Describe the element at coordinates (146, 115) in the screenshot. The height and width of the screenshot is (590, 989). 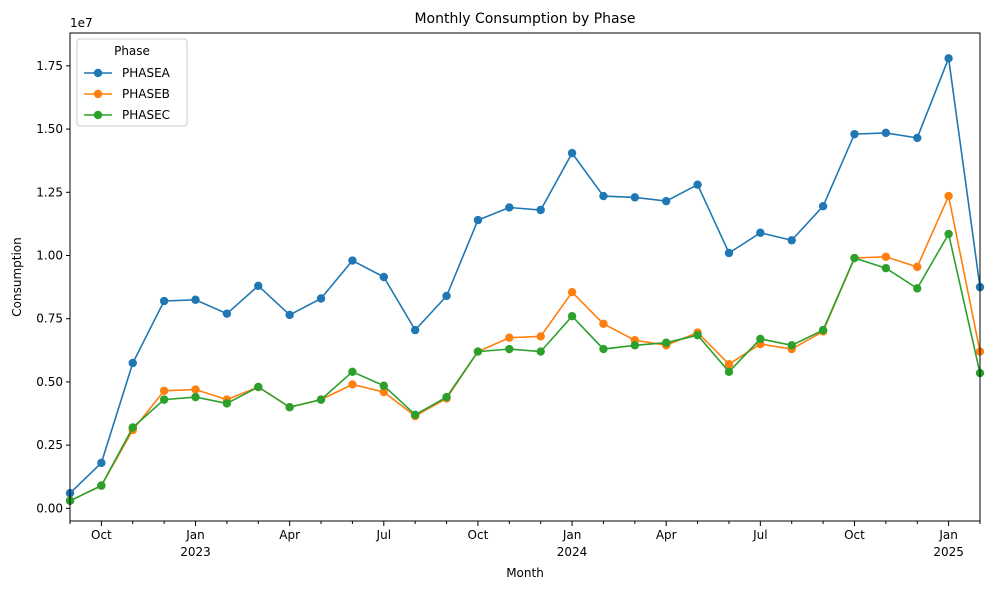
I see `legend-entry: PHASEC` at that location.